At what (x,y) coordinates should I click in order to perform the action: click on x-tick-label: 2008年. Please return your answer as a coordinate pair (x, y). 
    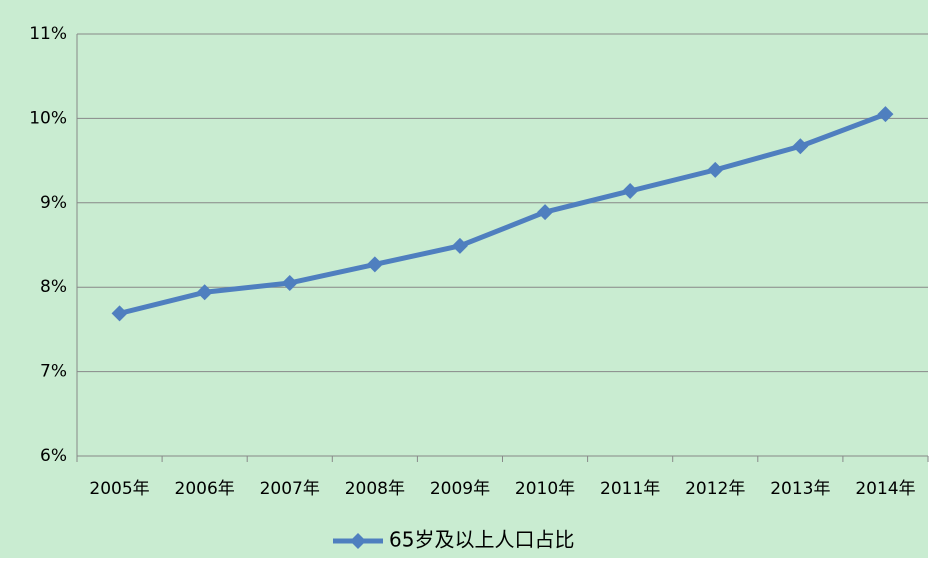
    Looking at the image, I should click on (375, 489).